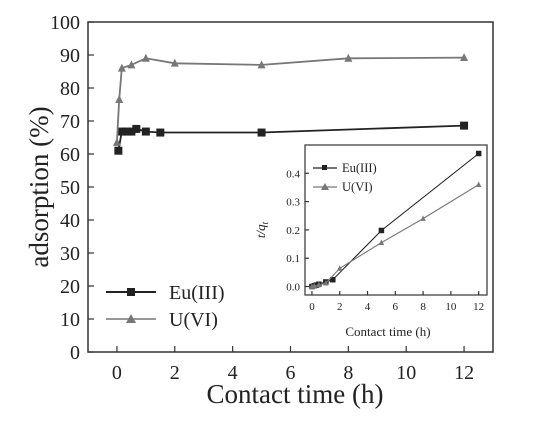  Describe the element at coordinates (348, 373) in the screenshot. I see `main-x-tick-label: 8` at that location.